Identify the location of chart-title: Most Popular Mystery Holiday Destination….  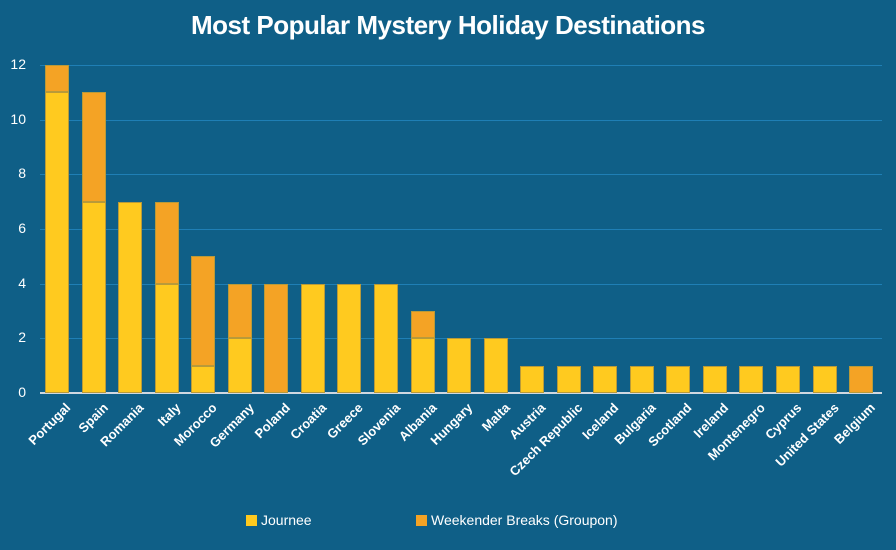
(448, 25).